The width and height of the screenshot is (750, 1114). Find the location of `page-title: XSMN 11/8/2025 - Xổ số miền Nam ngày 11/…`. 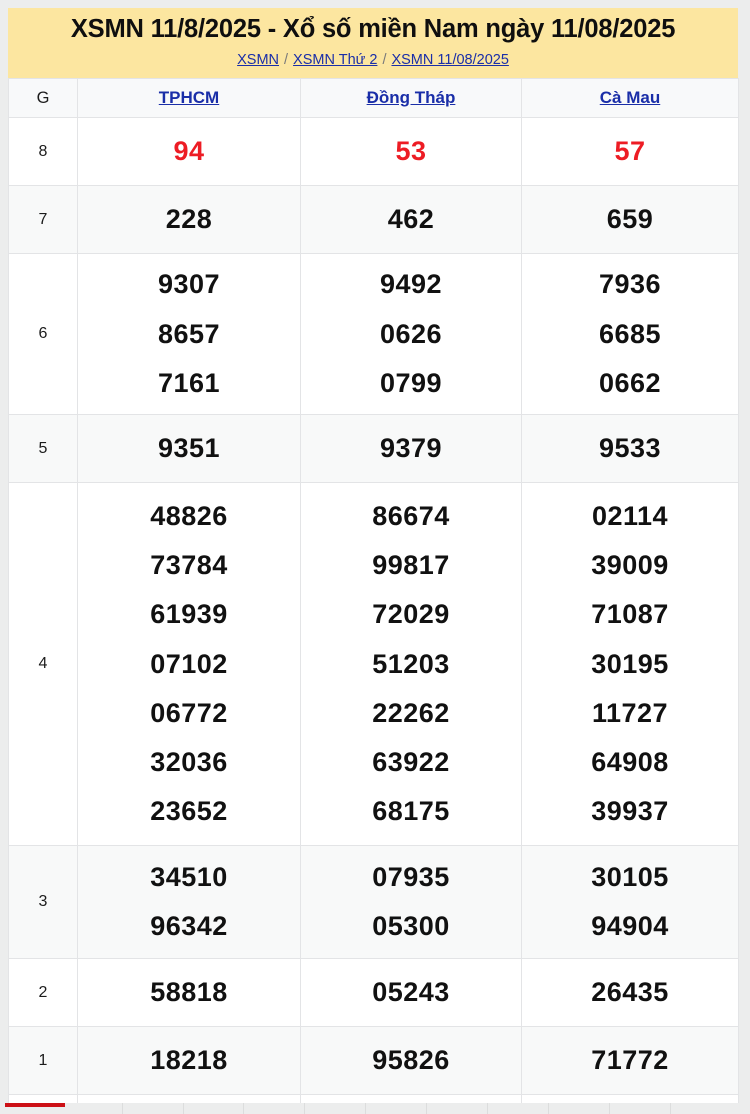

page-title: XSMN 11/8/2025 - Xổ số miền Nam ngày 11/… is located at coordinates (373, 29).